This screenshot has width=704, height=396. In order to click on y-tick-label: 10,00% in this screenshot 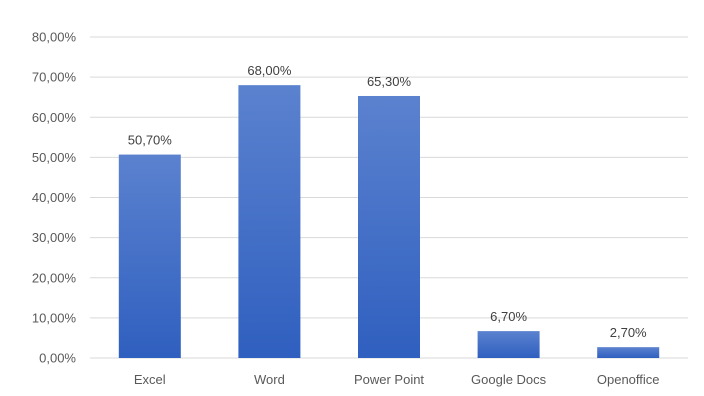, I will do `click(54, 317)`.